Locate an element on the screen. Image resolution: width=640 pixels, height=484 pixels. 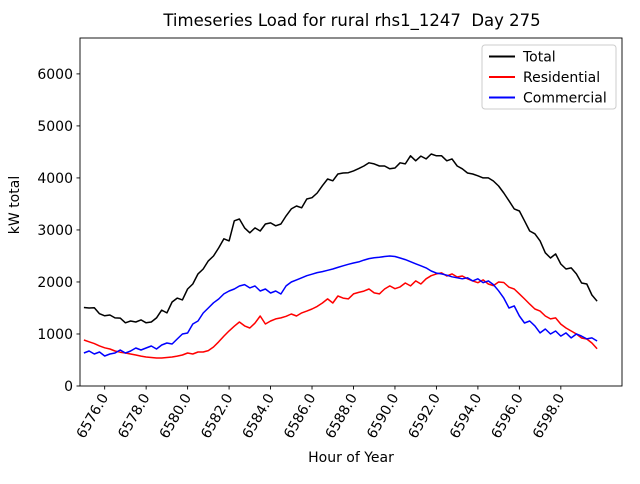
x-tick-label: 6592.0 is located at coordinates (425, 416).